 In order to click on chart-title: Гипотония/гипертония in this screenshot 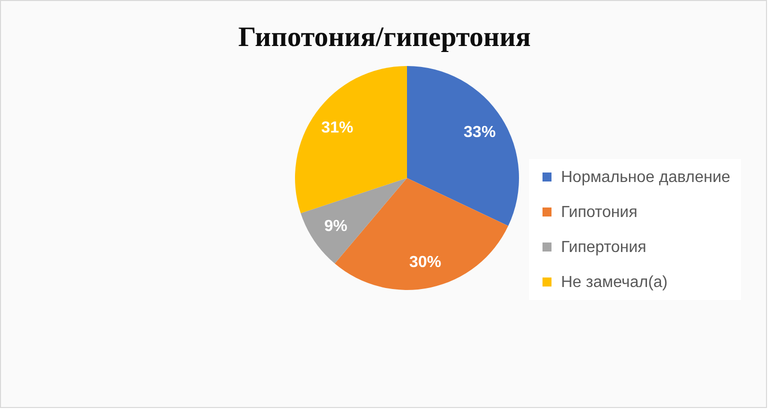, I will do `click(384, 37)`.